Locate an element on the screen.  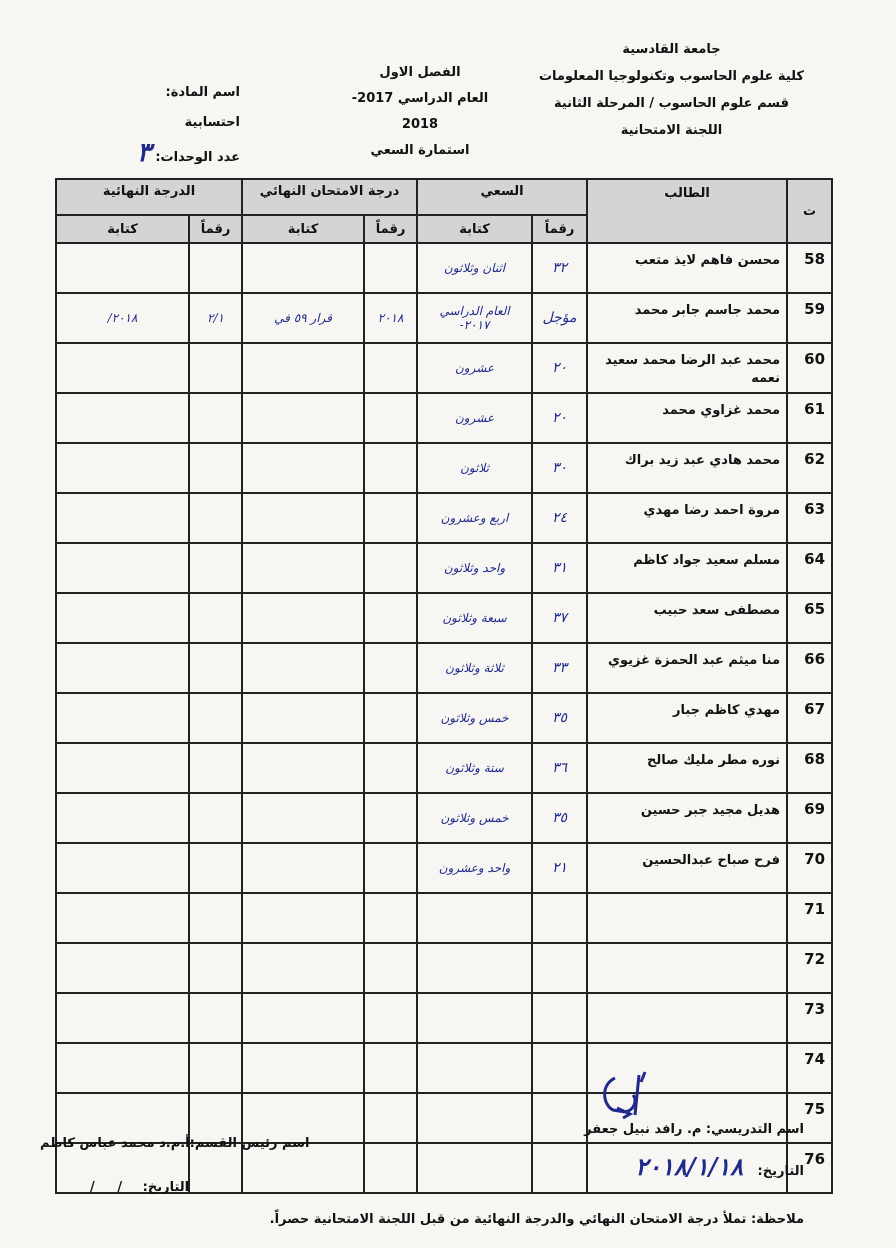
row-number: 58 is located at coordinates (810, 268).